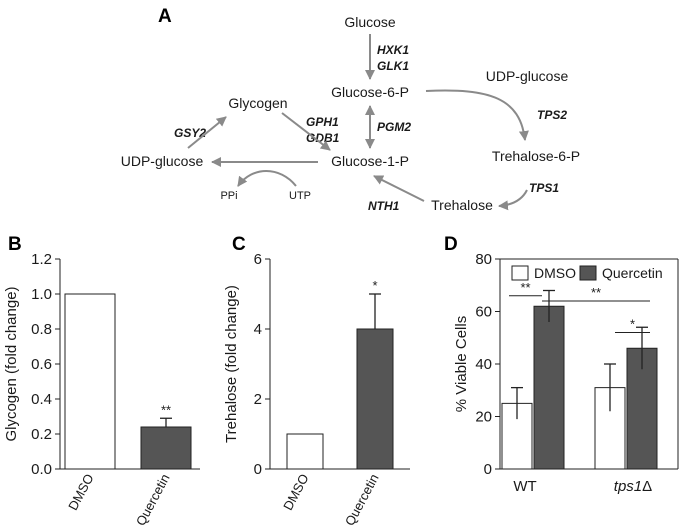 The height and width of the screenshot is (530, 690). I want to click on node-trehalose-6-p: Trehalose-6-P, so click(536, 156).